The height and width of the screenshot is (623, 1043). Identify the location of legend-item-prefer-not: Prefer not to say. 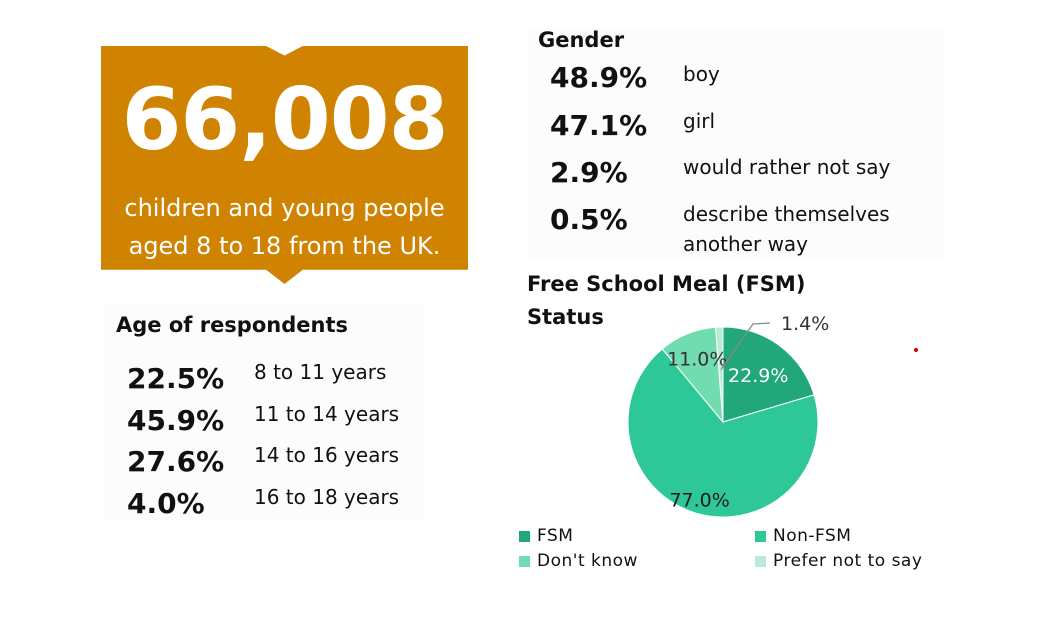
(838, 561).